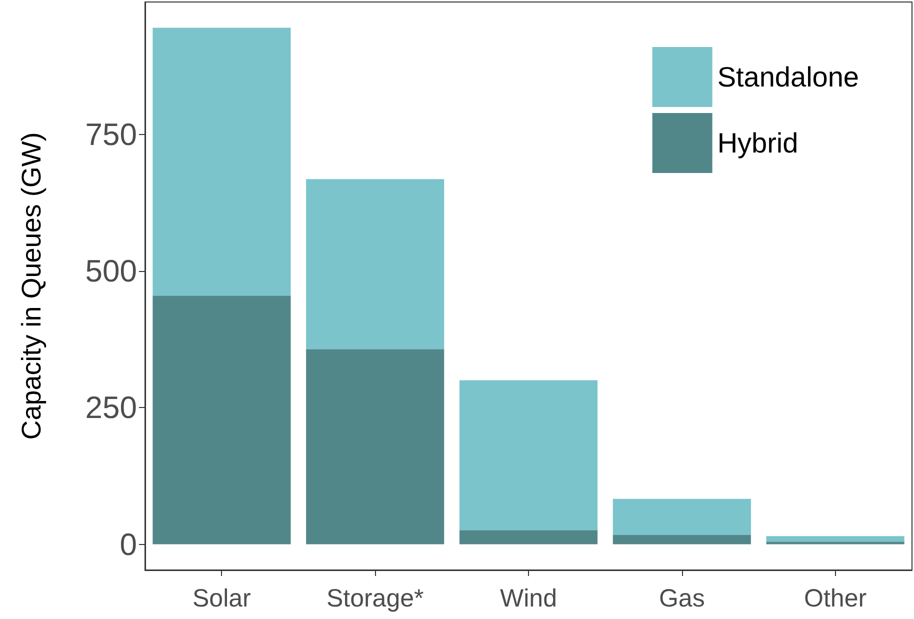  Describe the element at coordinates (375, 598) in the screenshot. I see `x-tick-label: Storage*` at that location.